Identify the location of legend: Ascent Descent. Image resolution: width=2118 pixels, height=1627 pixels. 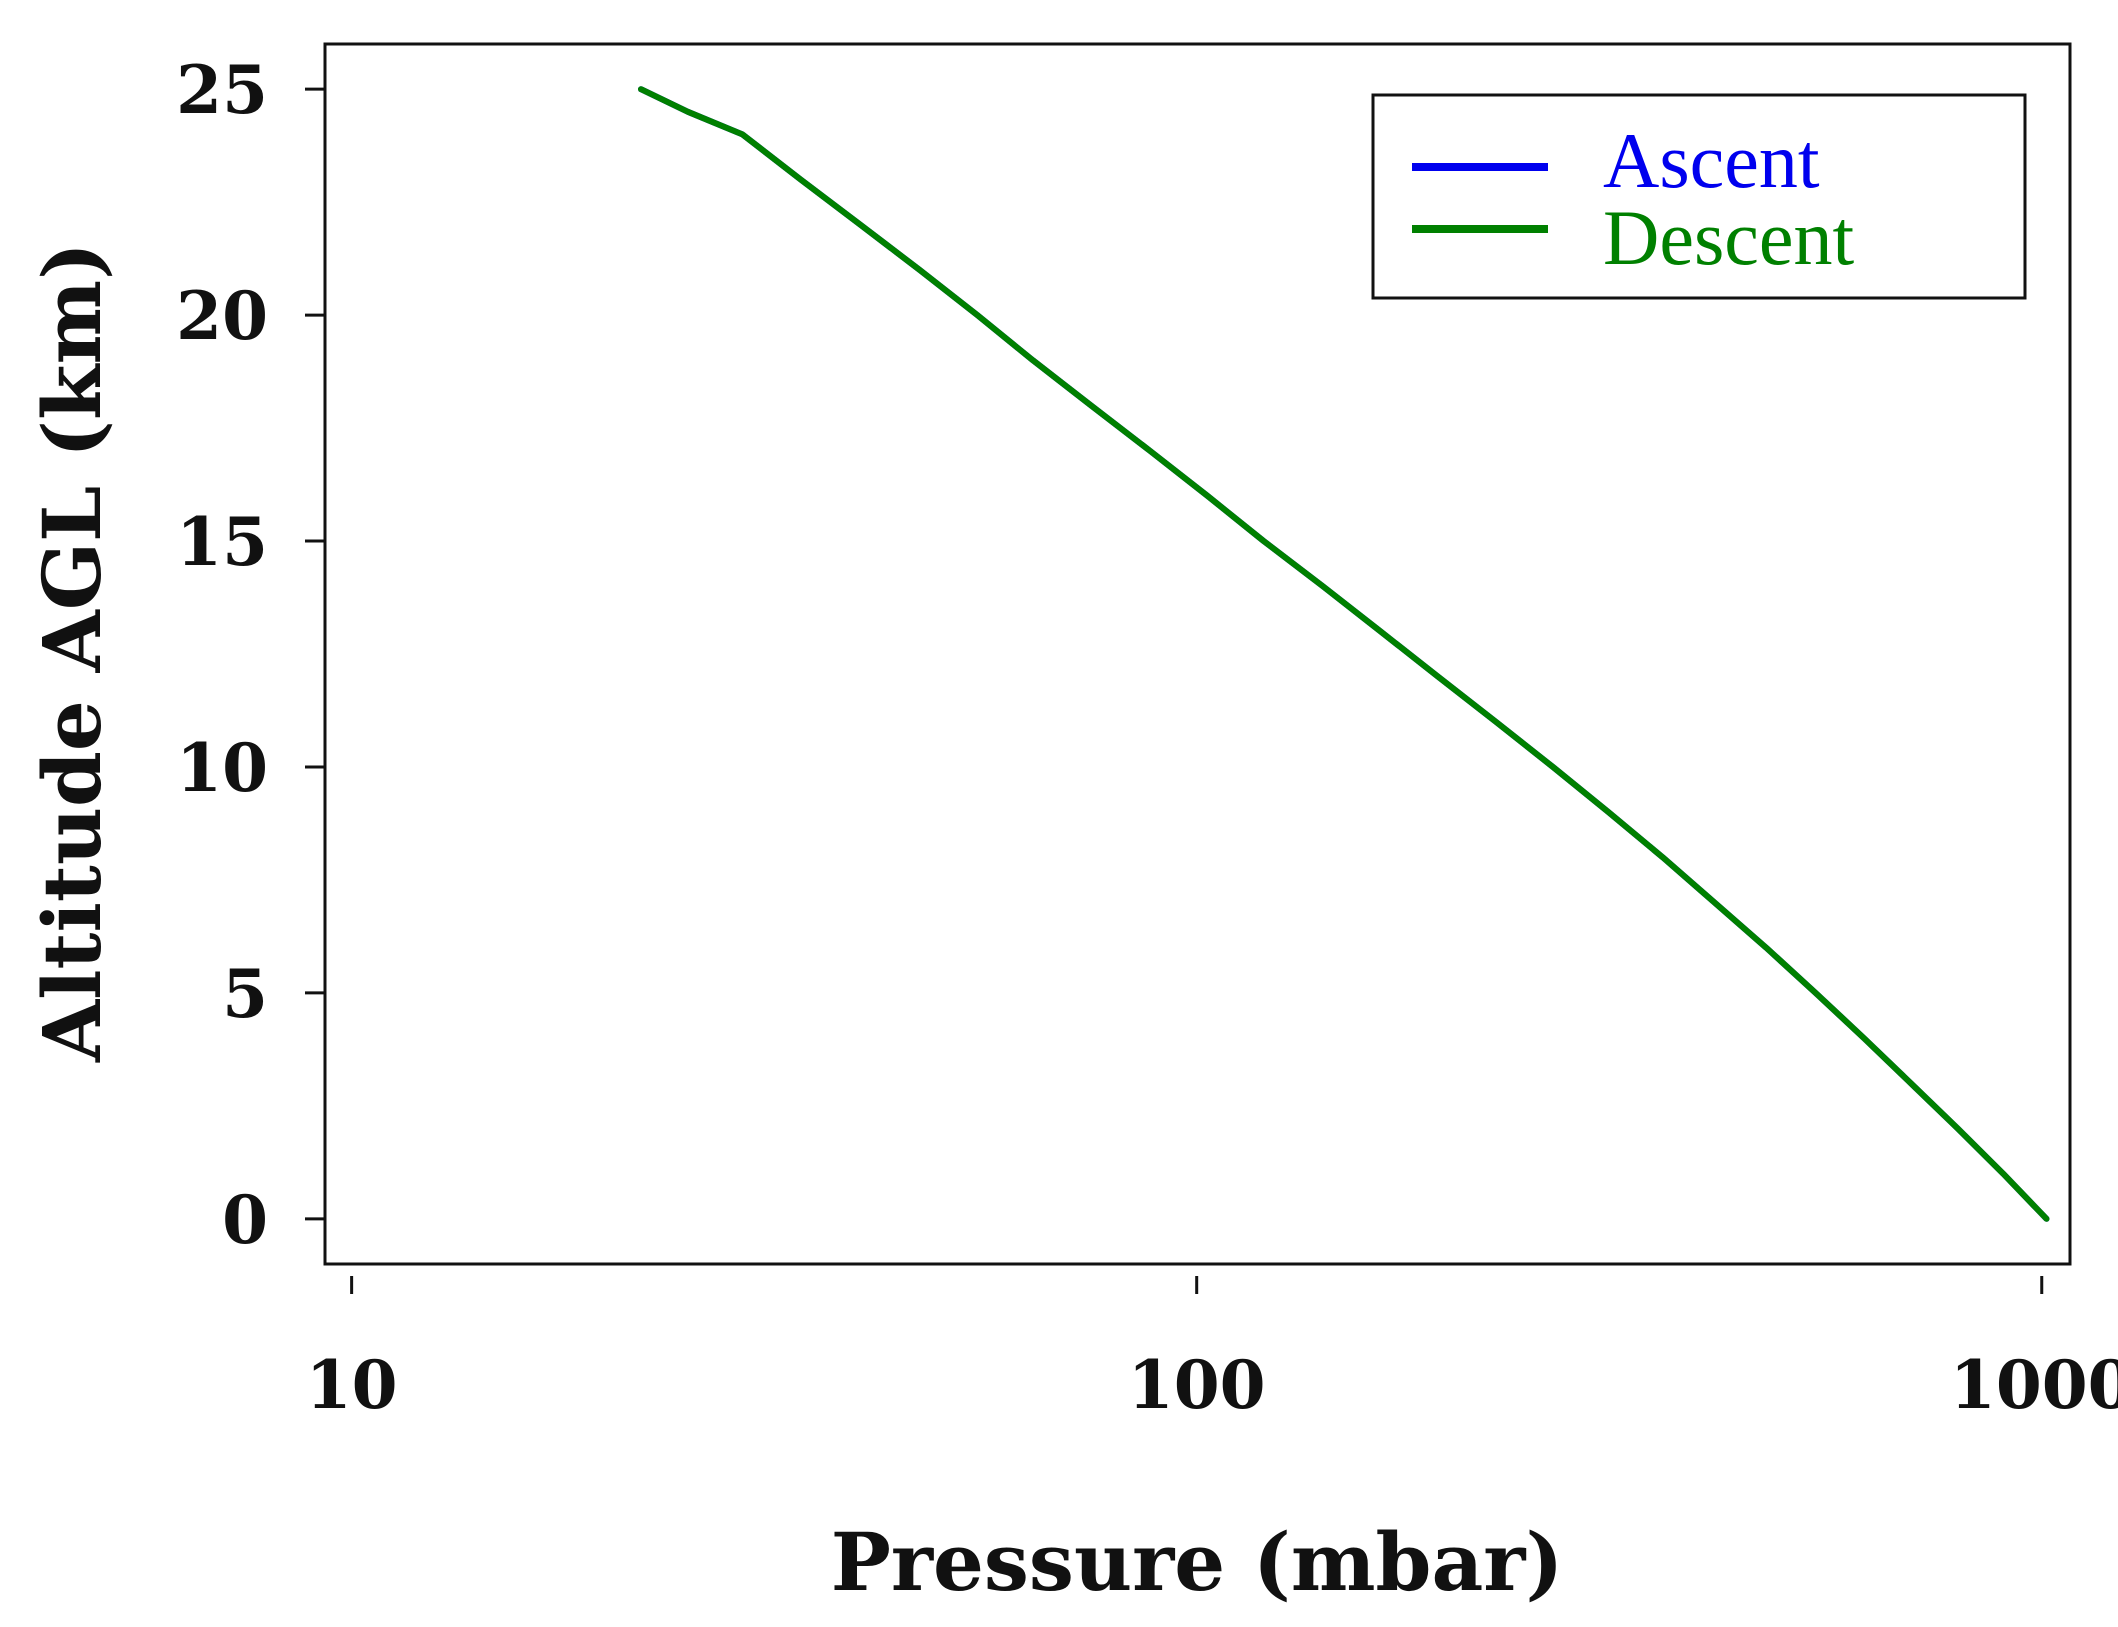
(1699, 196).